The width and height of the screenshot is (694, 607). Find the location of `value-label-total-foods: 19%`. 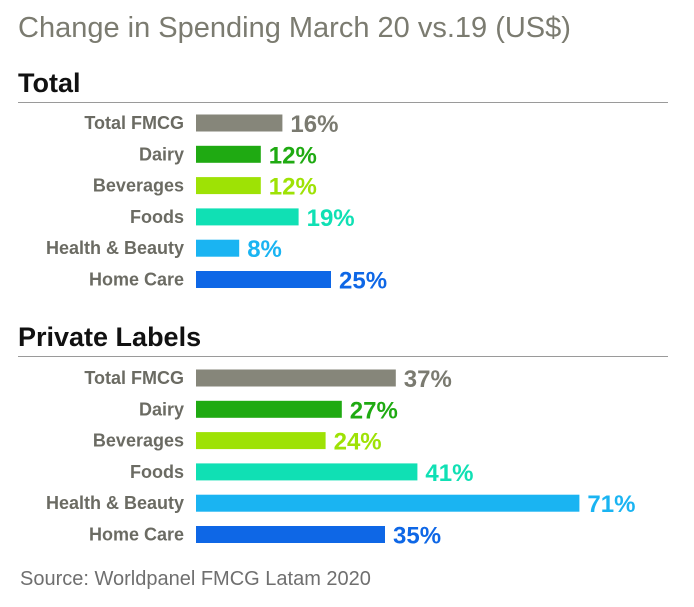

value-label-total-foods: 19% is located at coordinates (331, 218).